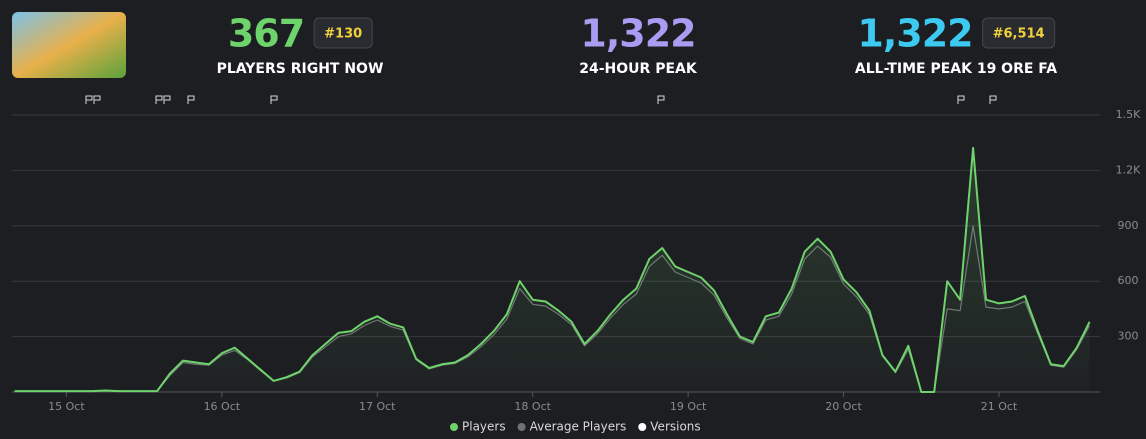  What do you see at coordinates (1128, 280) in the screenshot?
I see `y-tick-label: 600` at bounding box center [1128, 280].